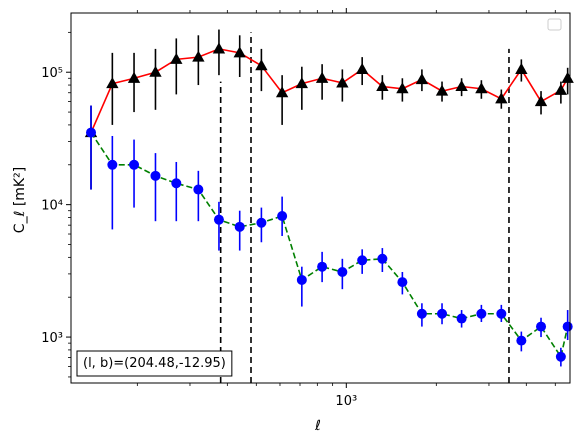 Image resolution: width=580 pixels, height=445 pixels. I want to click on y-axis-label: C_ℓ [mK²], so click(20, 200).